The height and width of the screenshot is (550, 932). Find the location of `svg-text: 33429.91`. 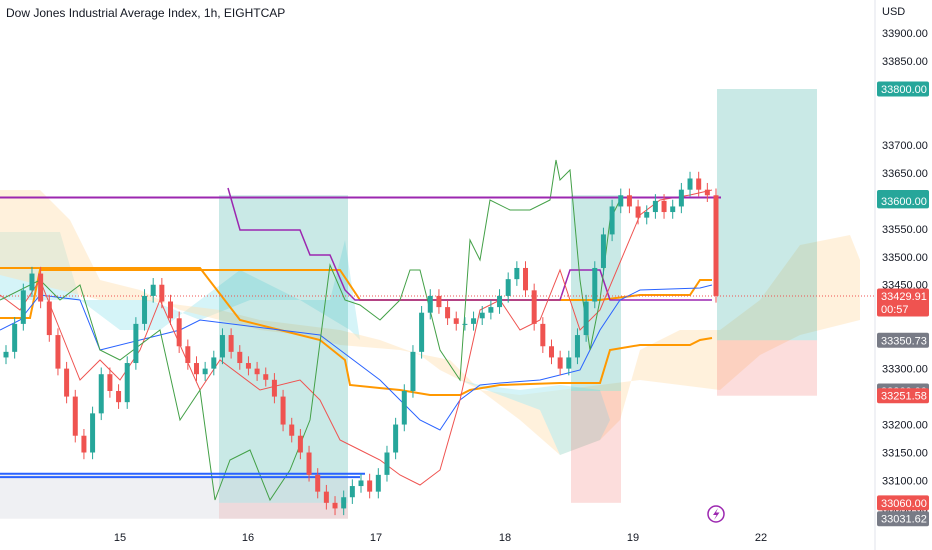

svg-text: 33429.91 is located at coordinates (904, 297).